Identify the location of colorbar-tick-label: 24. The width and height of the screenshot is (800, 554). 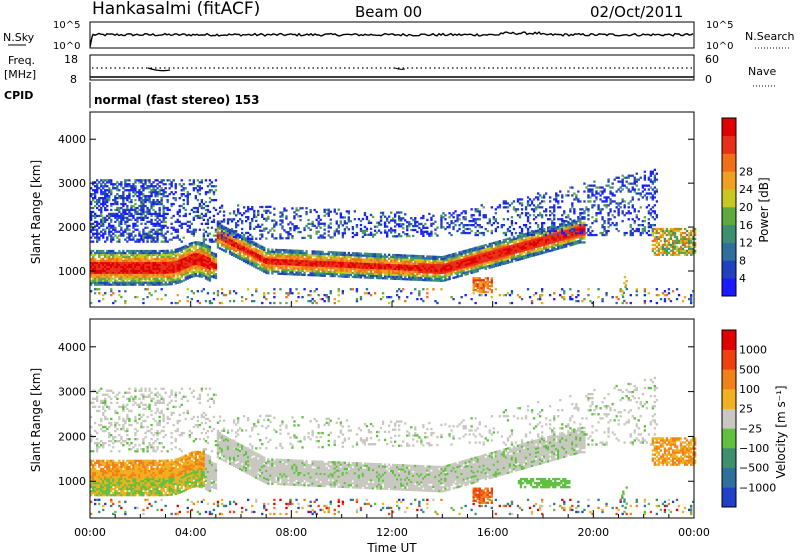
(746, 189).